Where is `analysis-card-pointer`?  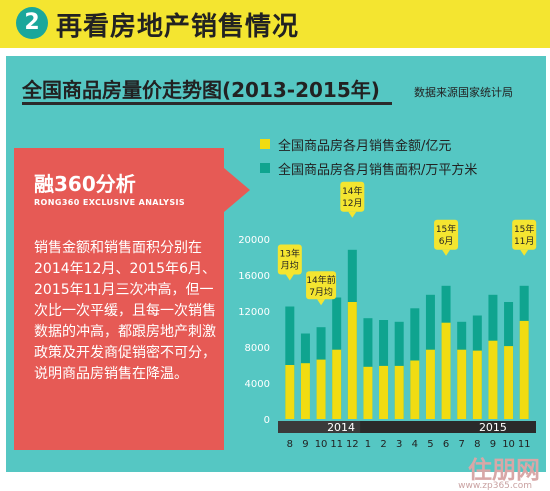 analysis-card-pointer is located at coordinates (237, 190).